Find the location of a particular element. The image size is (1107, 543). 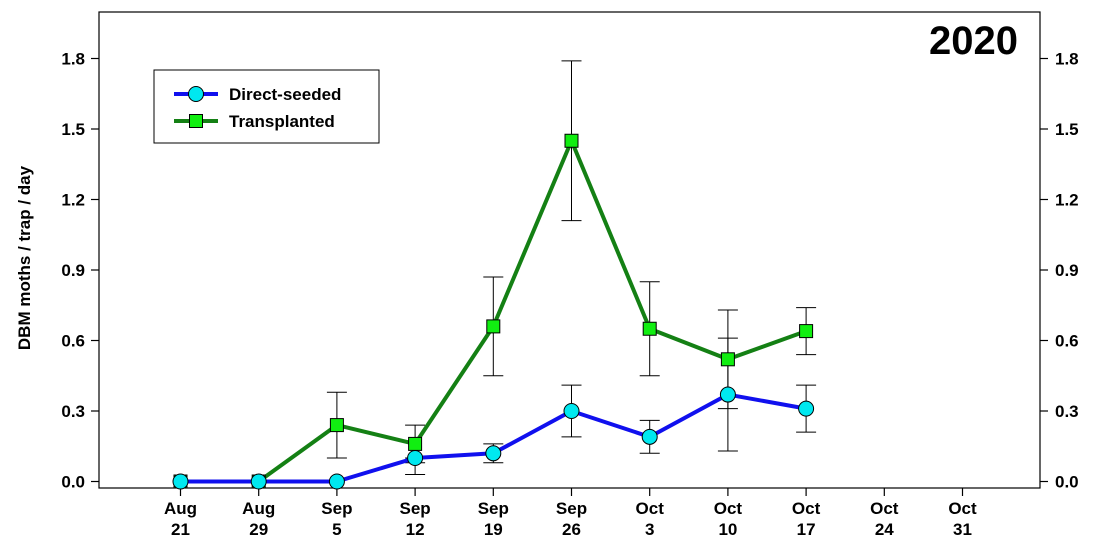

y-tick-label-left: 1.5 is located at coordinates (73, 129).